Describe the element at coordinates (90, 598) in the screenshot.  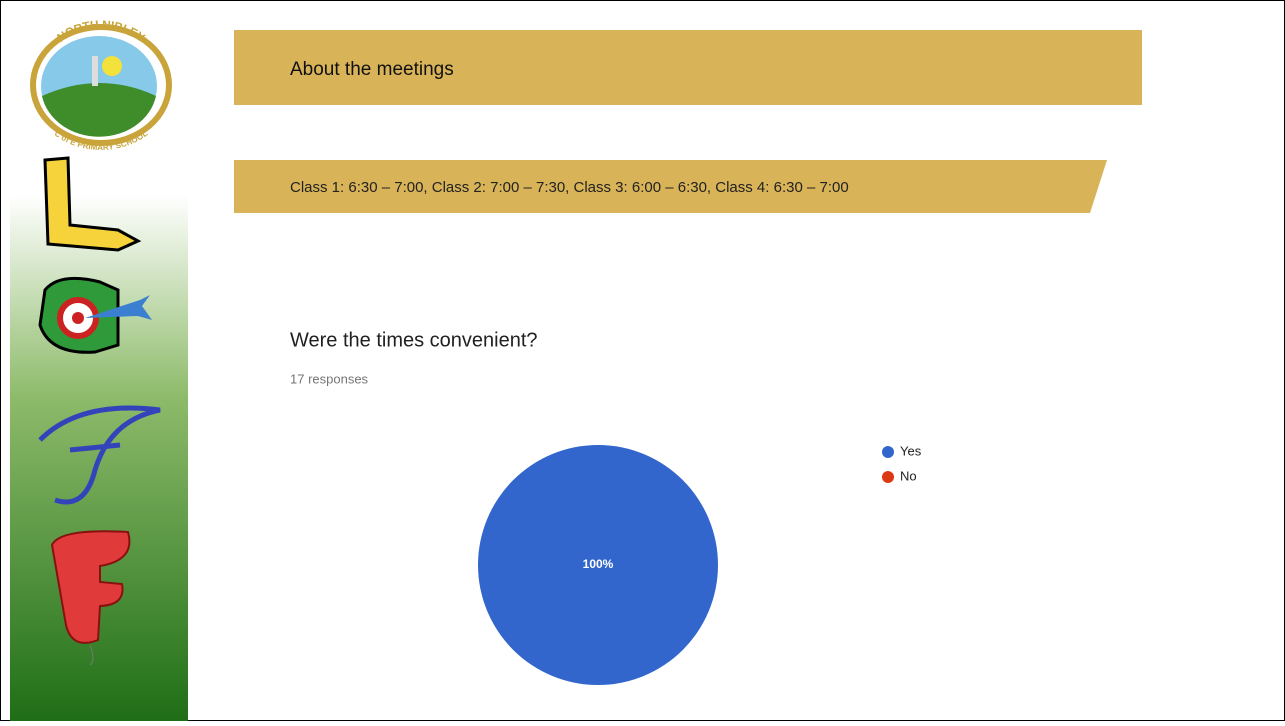
I see `letter-f-balloon-icon` at that location.